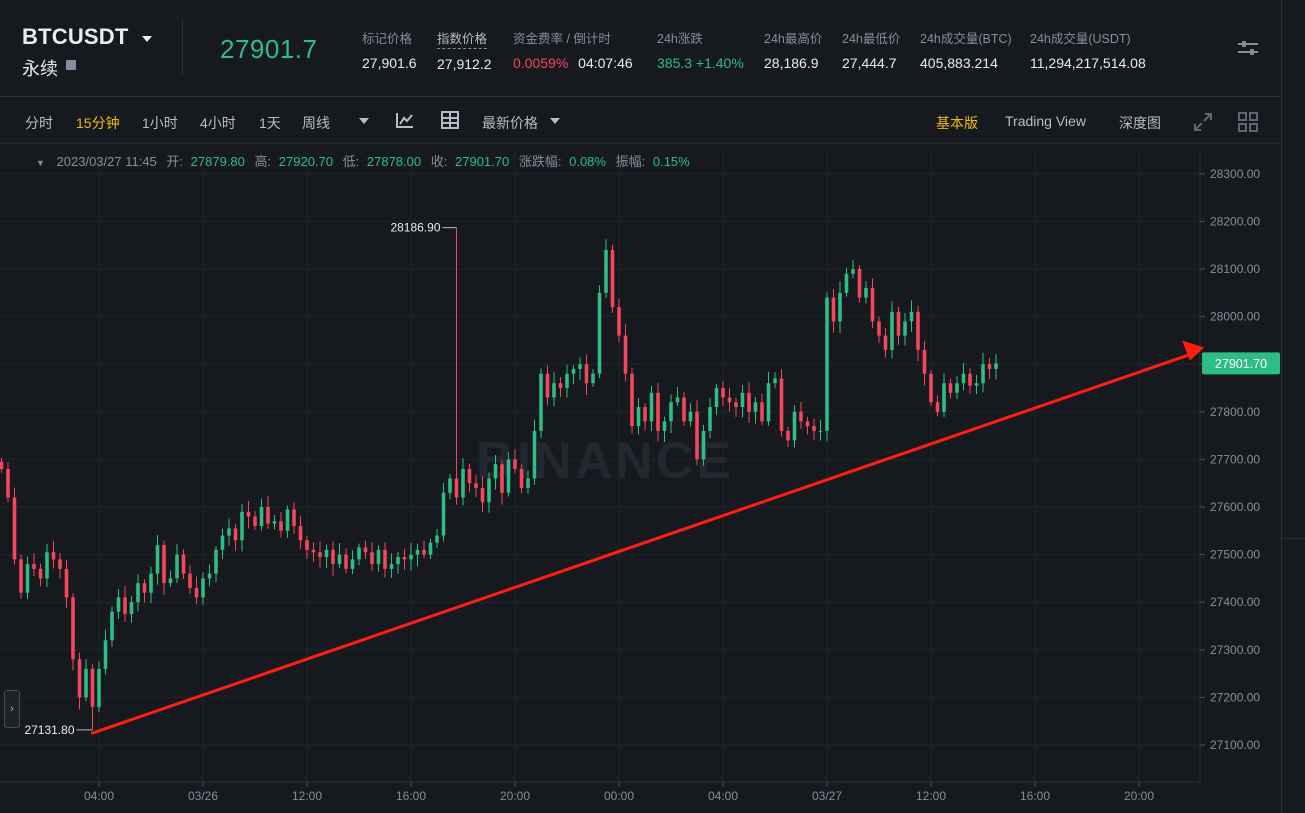  I want to click on expand-panel-chevron-right-icon: ›, so click(12, 709).